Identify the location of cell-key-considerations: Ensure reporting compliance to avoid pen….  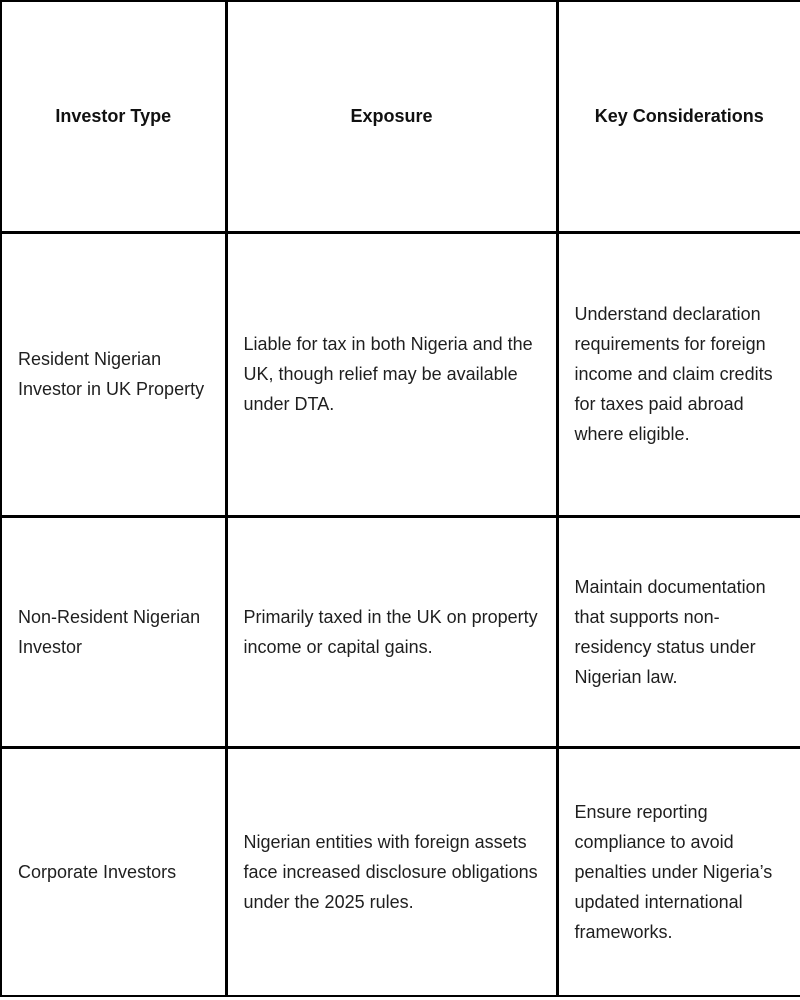
(677, 871).